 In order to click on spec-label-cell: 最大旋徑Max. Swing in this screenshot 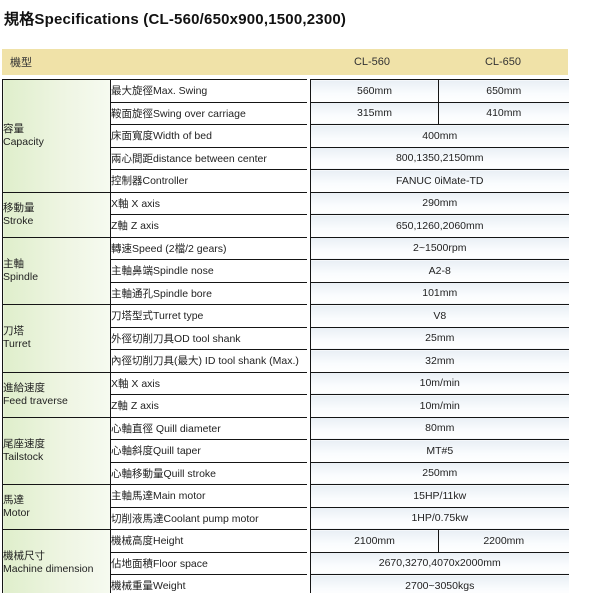, I will do `click(208, 91)`.